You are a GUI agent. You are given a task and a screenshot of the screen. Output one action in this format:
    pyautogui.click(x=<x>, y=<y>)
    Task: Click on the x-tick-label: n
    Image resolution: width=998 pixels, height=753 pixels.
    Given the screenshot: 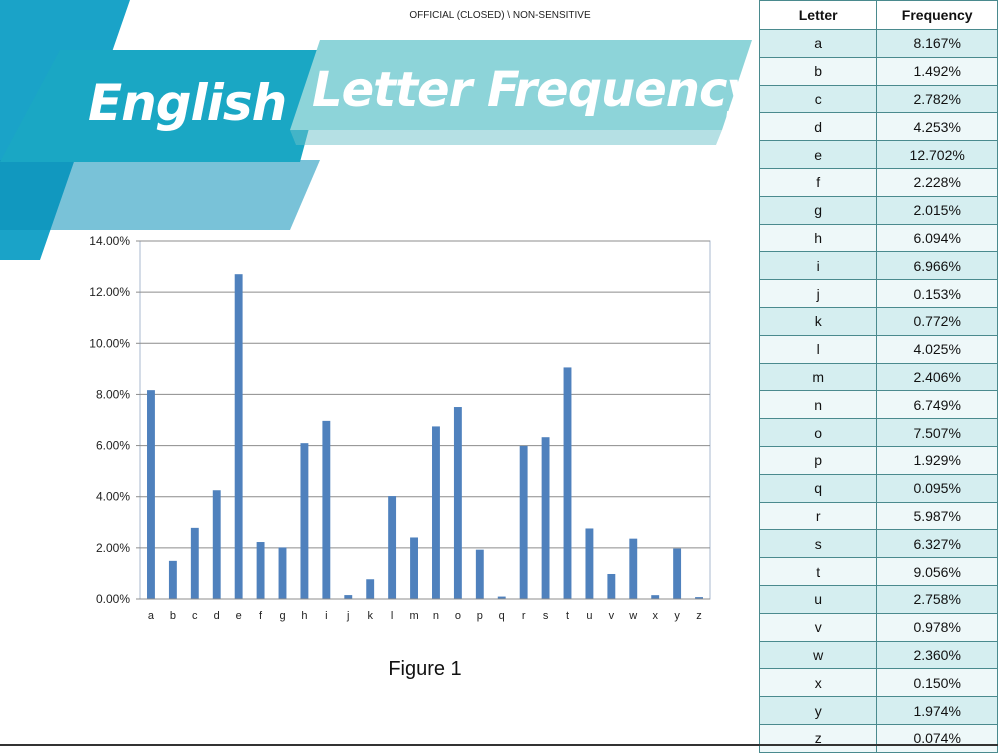 What is the action you would take?
    pyautogui.click(x=436, y=616)
    